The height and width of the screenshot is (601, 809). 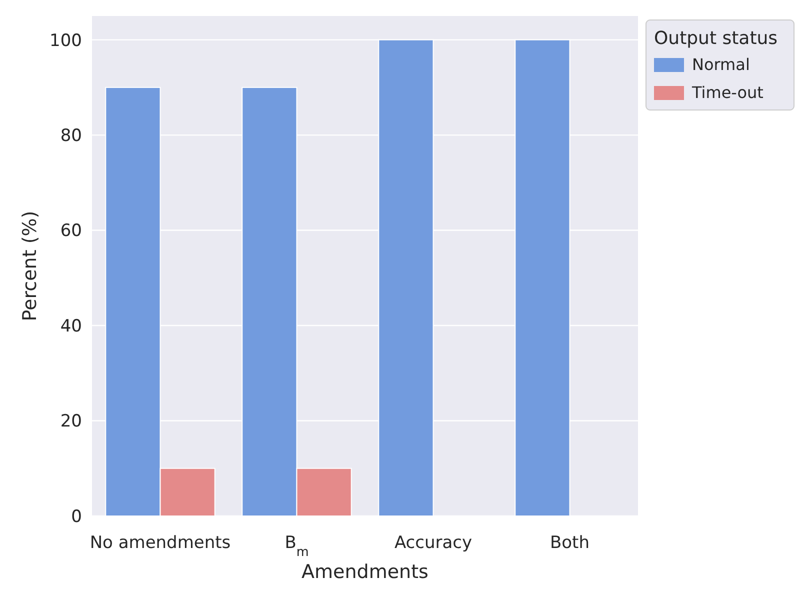 What do you see at coordinates (433, 543) in the screenshot?
I see `x-tick-label: Accuracy` at bounding box center [433, 543].